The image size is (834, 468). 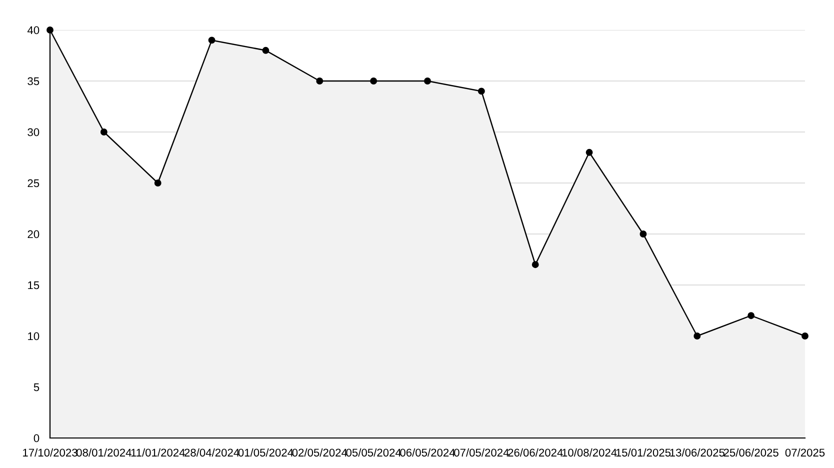 What do you see at coordinates (589, 452) in the screenshot?
I see `x-tick-label: 10/08/2024` at bounding box center [589, 452].